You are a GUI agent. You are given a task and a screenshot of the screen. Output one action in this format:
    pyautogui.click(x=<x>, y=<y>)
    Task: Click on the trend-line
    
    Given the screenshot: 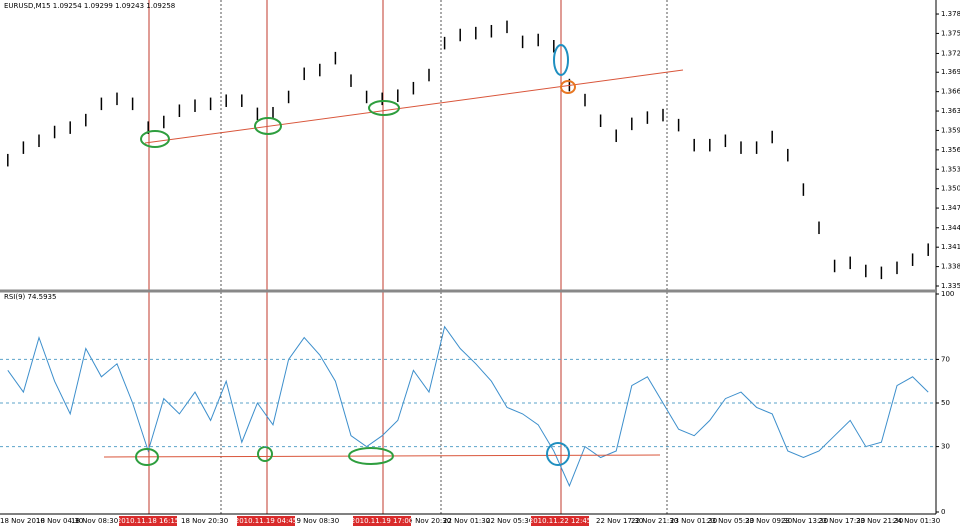 What is the action you would take?
    pyautogui.click(x=414, y=106)
    